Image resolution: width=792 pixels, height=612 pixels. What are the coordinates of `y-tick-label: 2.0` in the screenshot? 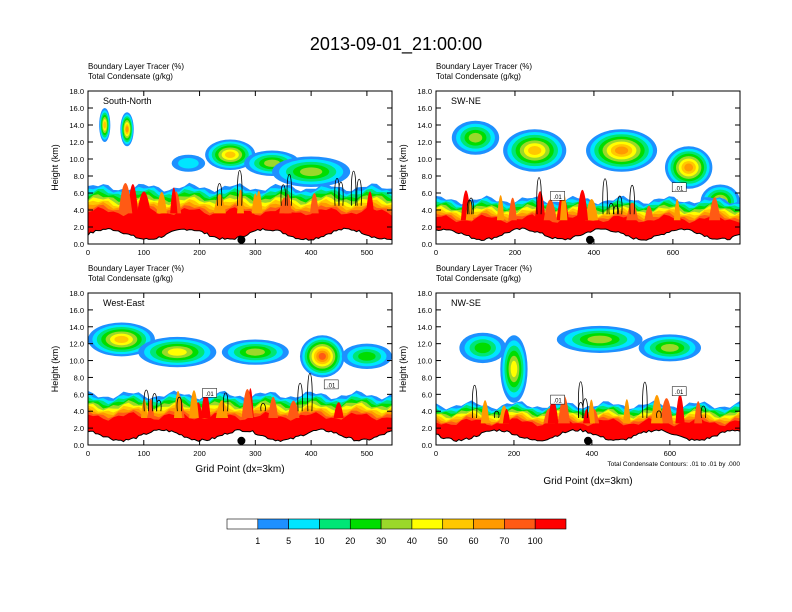 It's located at (79, 227).